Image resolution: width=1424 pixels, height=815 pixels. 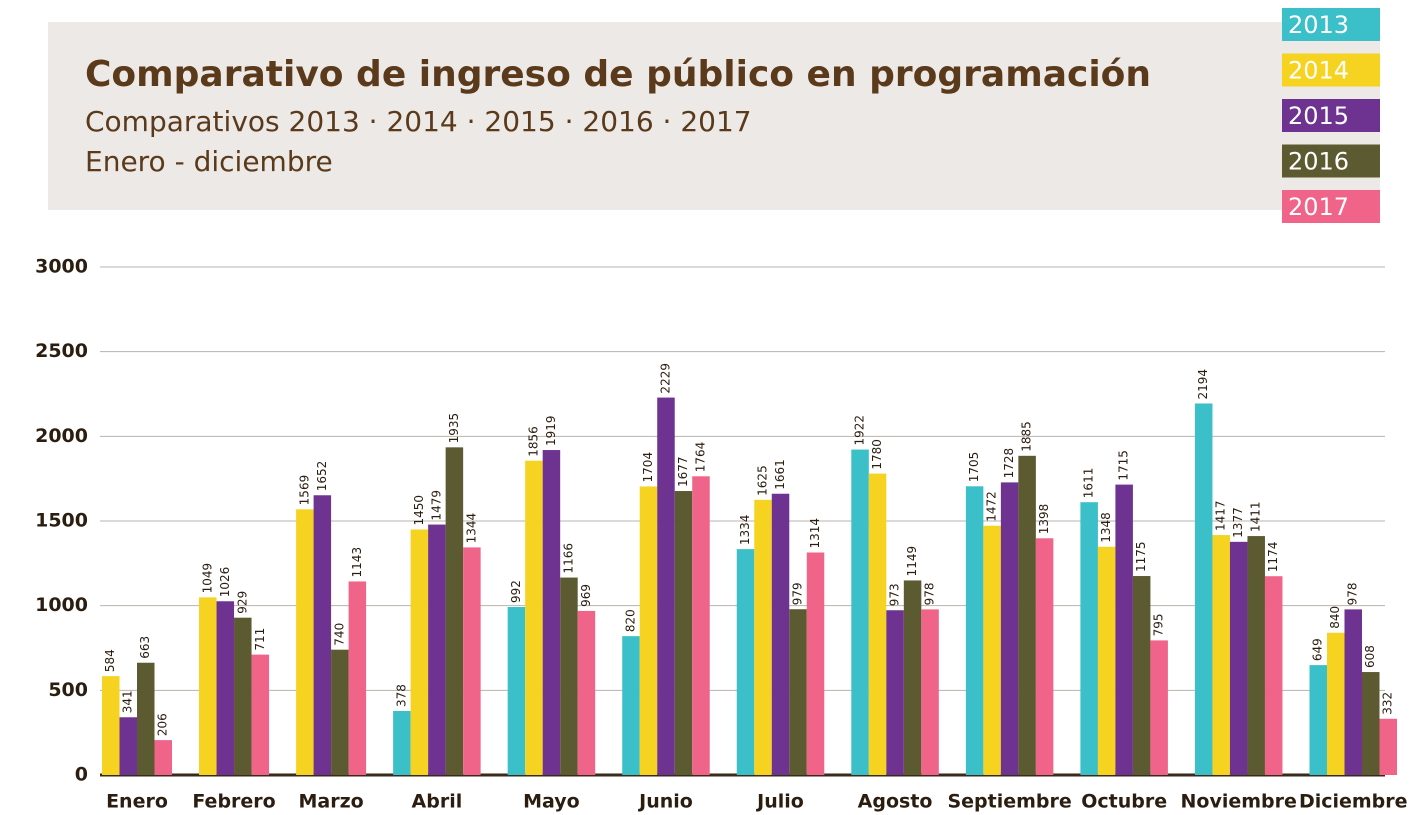 What do you see at coordinates (683, 471) in the screenshot?
I see `value-label: 1677` at bounding box center [683, 471].